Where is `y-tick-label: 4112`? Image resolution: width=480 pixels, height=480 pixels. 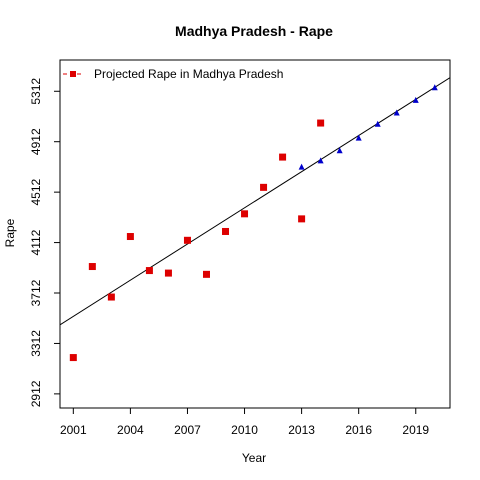
y-tick-label: 4112 is located at coordinates (36, 242).